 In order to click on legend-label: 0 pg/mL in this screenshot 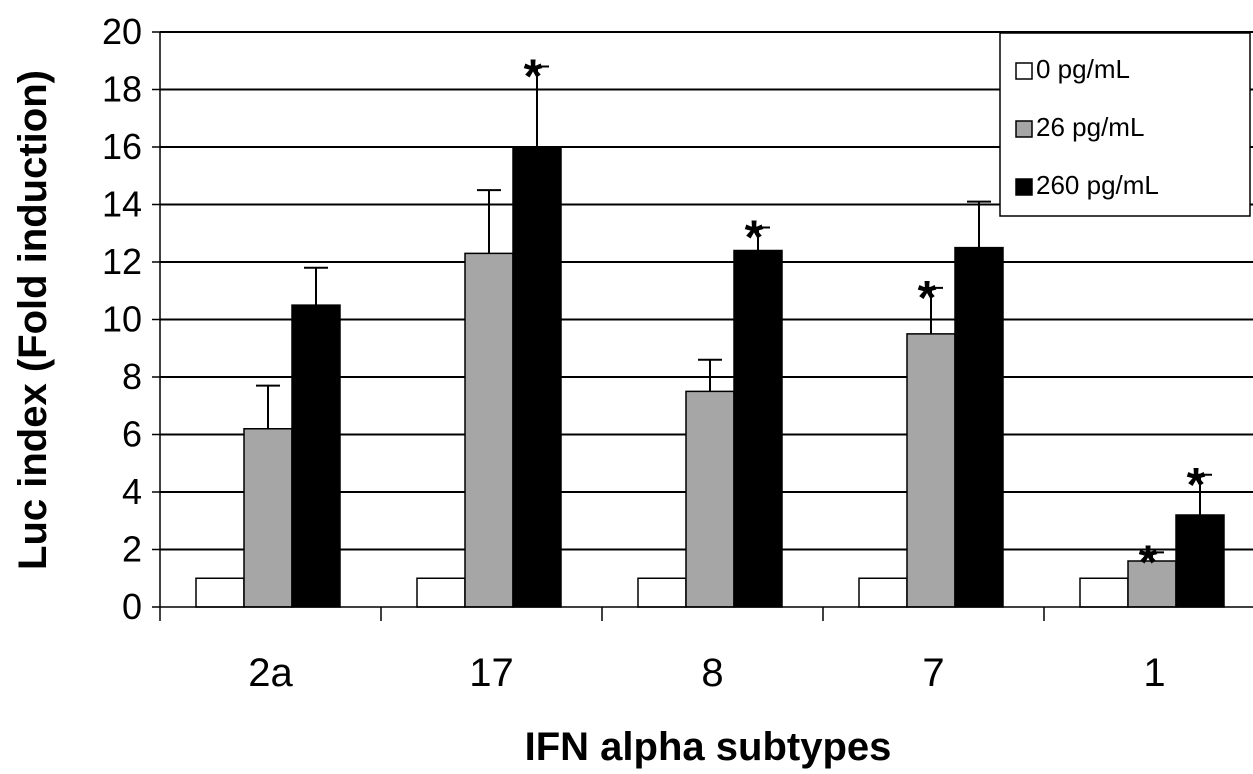, I will do `click(1083, 69)`.